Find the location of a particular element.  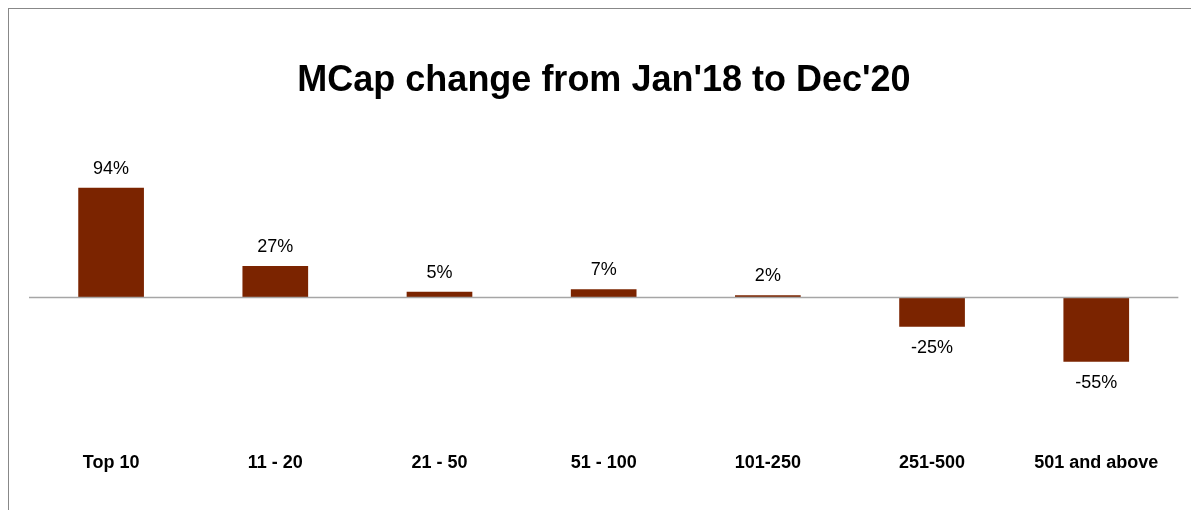

data-label: 27% is located at coordinates (275, 245).